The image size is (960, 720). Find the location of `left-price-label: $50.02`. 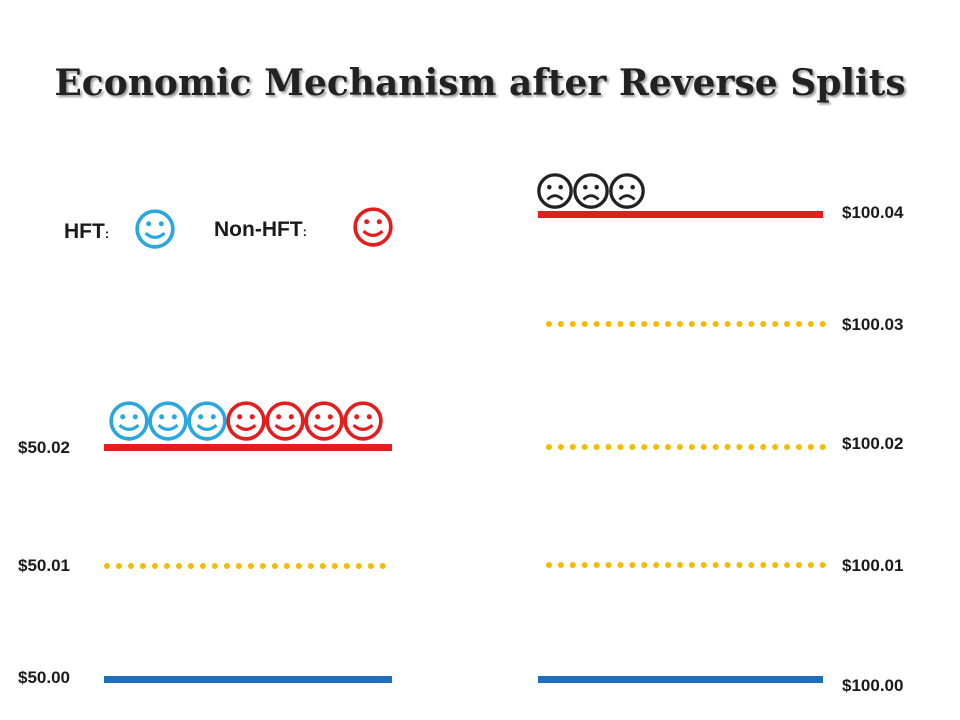

left-price-label: $50.02 is located at coordinates (44, 447).